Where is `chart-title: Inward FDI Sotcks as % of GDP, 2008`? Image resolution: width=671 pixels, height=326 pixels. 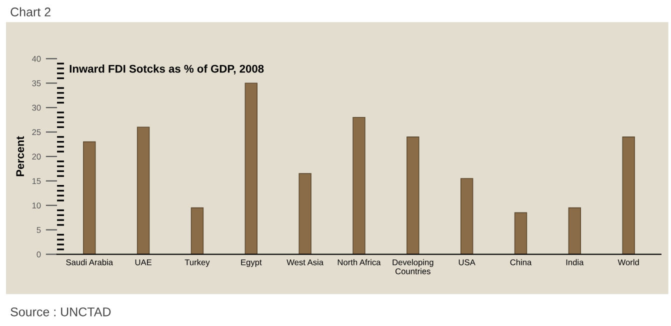
chart-title: Inward FDI Sotcks as % of GDP, 2008 is located at coordinates (167, 69).